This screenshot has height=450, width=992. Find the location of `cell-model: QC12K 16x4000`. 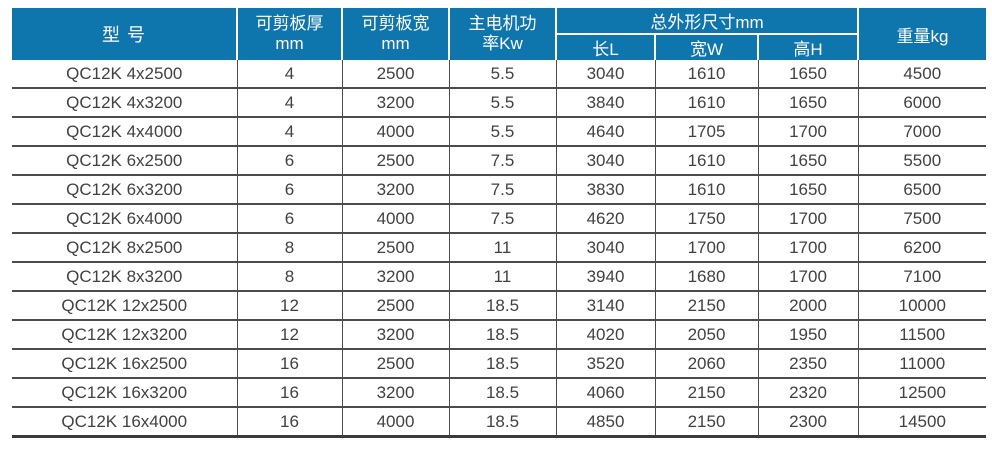

cell-model: QC12K 16x4000 is located at coordinates (124, 422).